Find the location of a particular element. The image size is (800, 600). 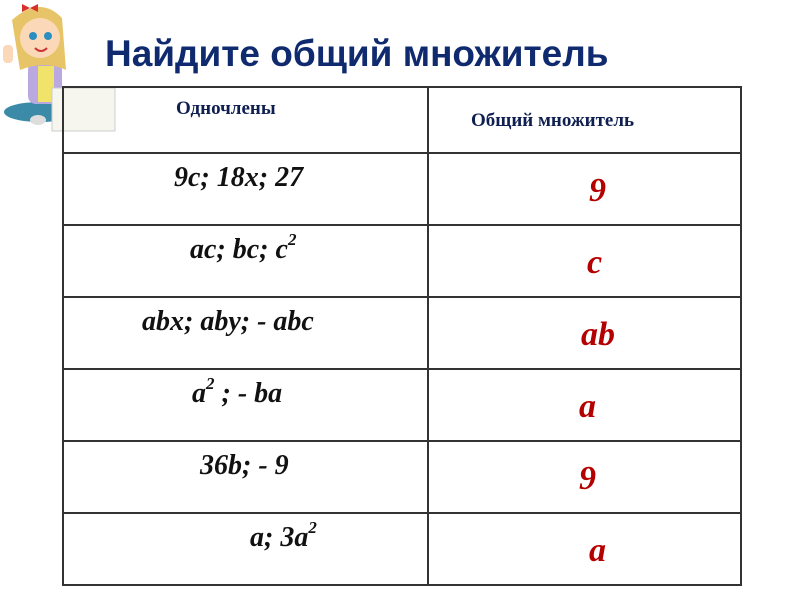

table-row: a; 3a2 a is located at coordinates (402, 549).